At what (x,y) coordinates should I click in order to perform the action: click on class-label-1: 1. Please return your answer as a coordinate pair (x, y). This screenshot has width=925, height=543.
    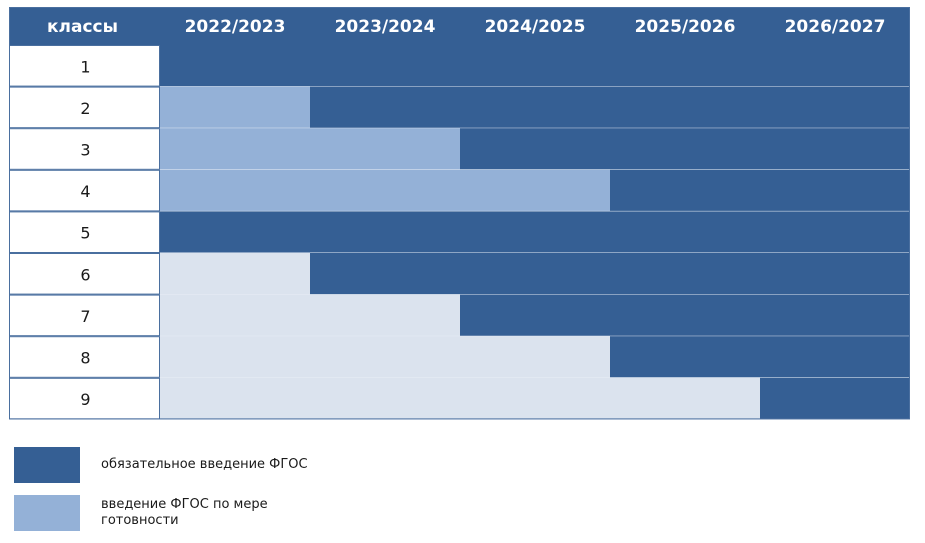
    Looking at the image, I should click on (85, 66).